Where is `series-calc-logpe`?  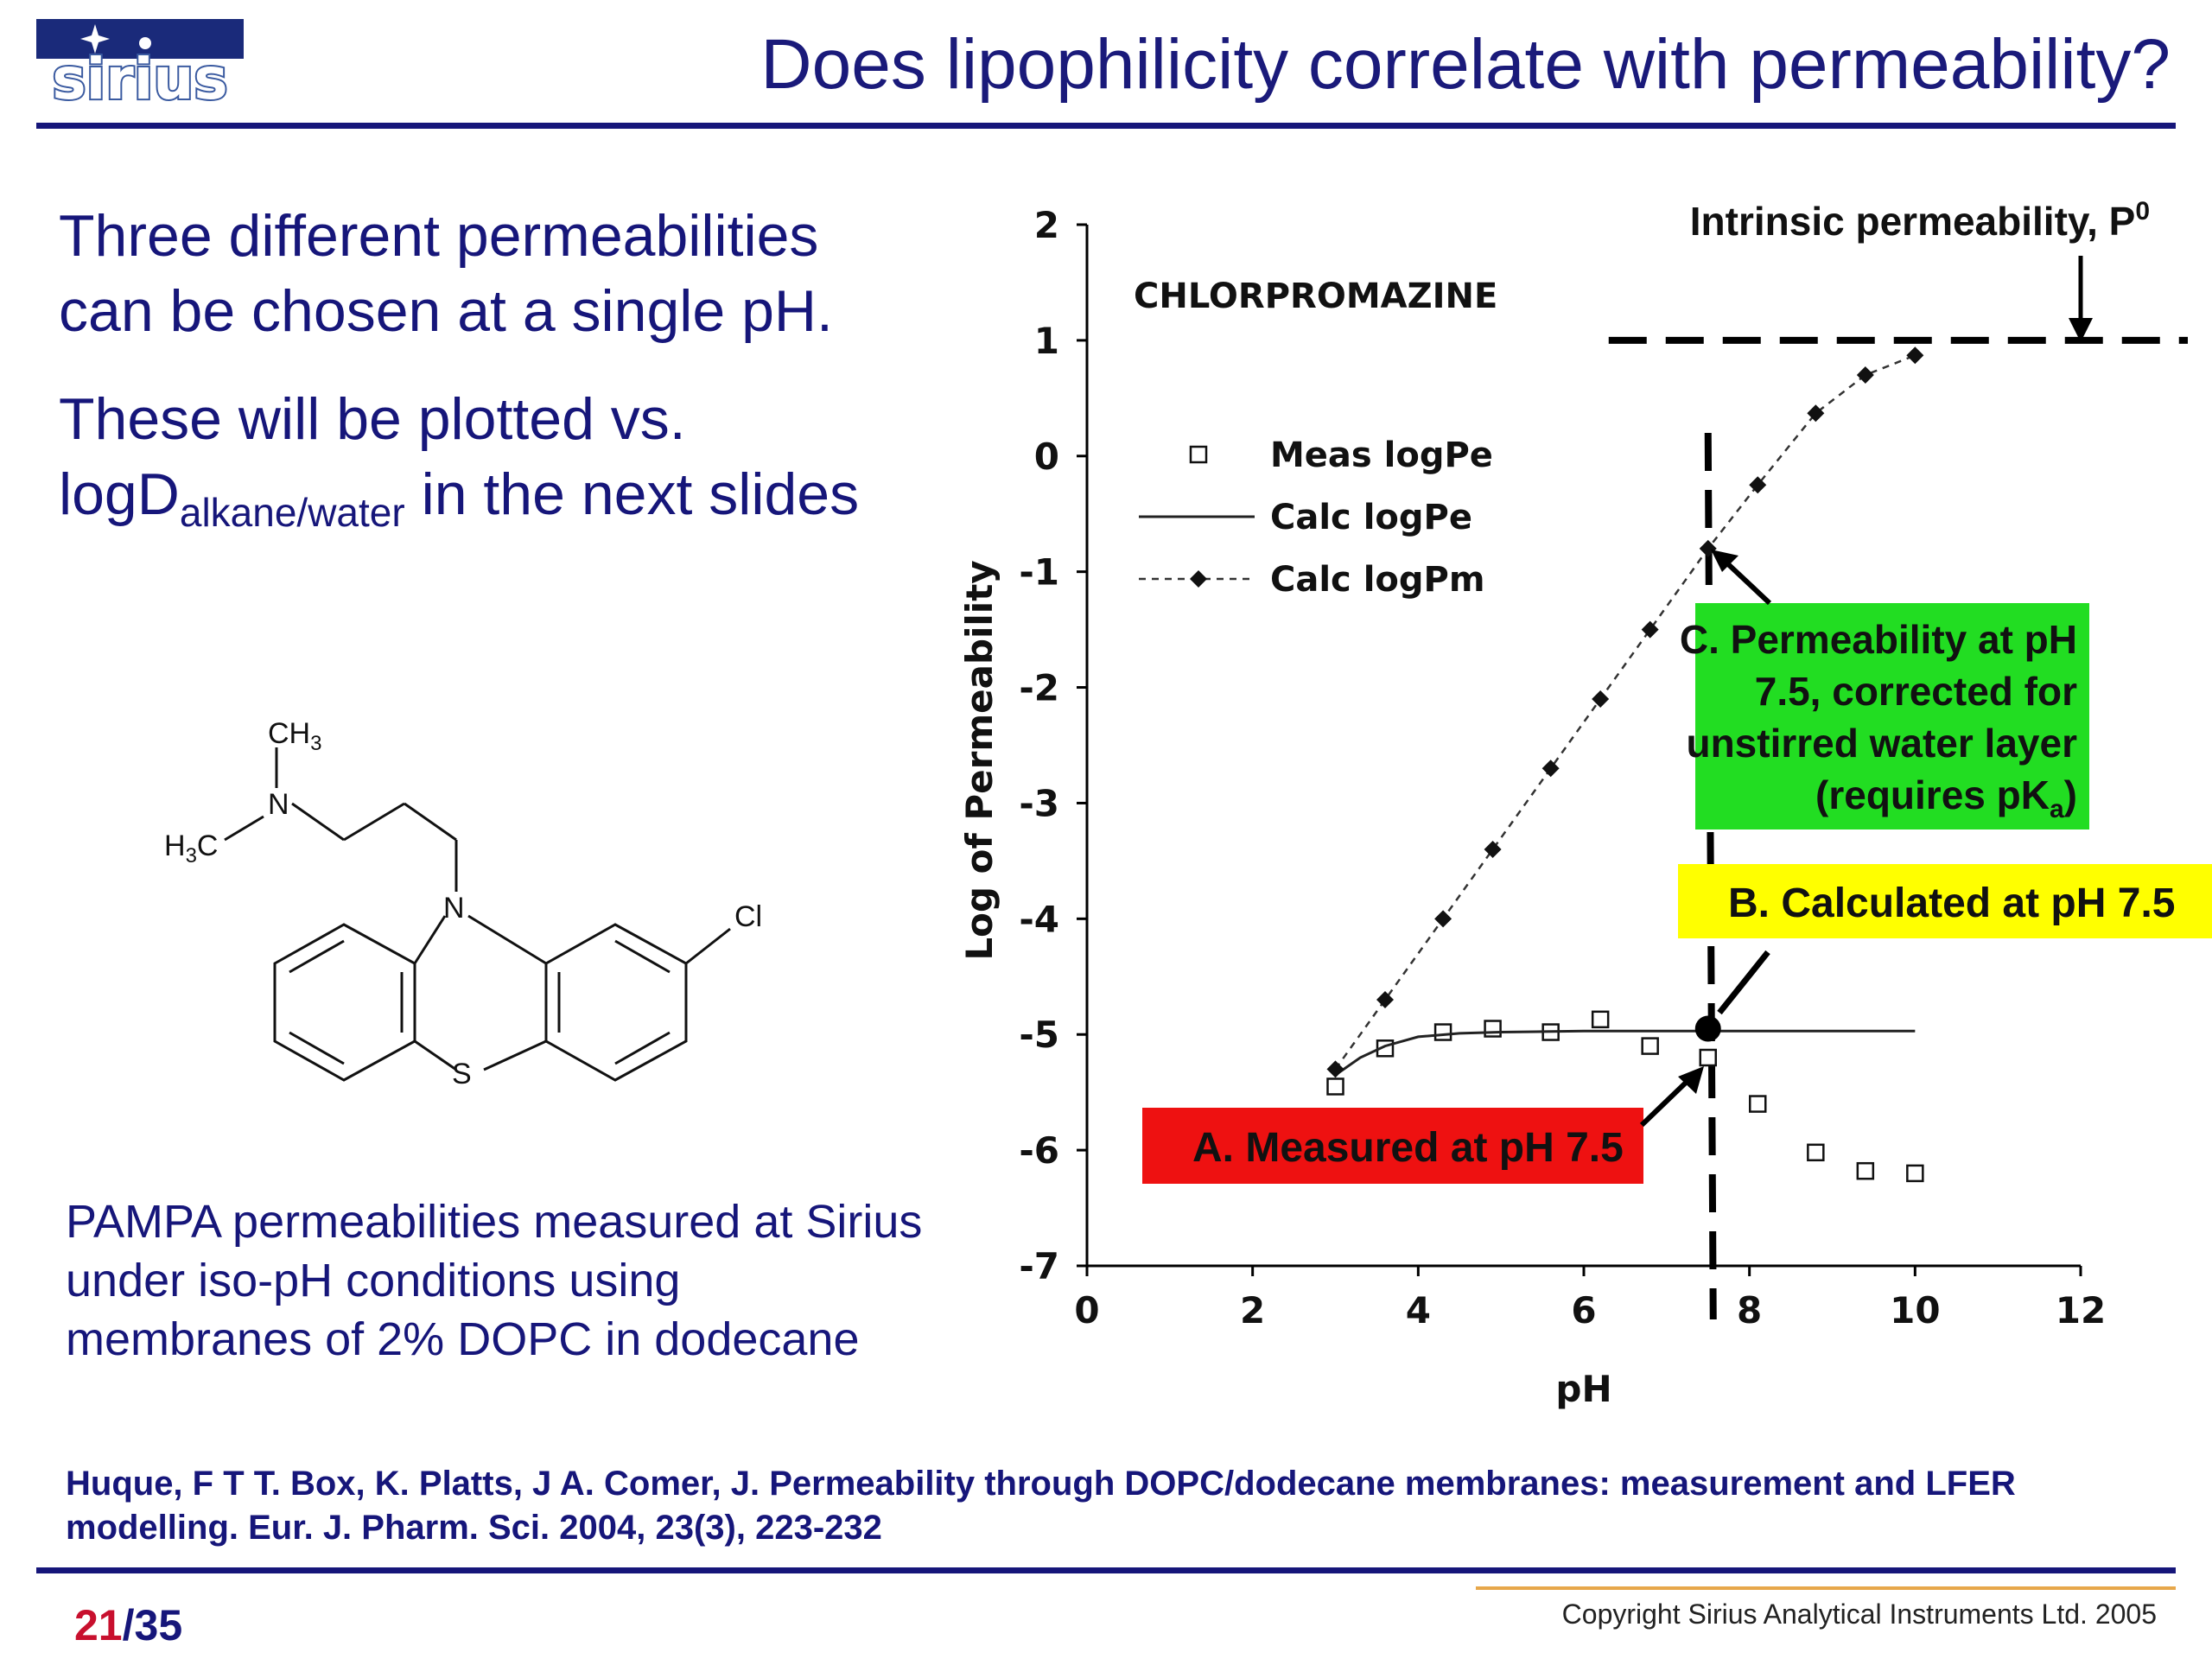 series-calc-logpe is located at coordinates (1625, 1053).